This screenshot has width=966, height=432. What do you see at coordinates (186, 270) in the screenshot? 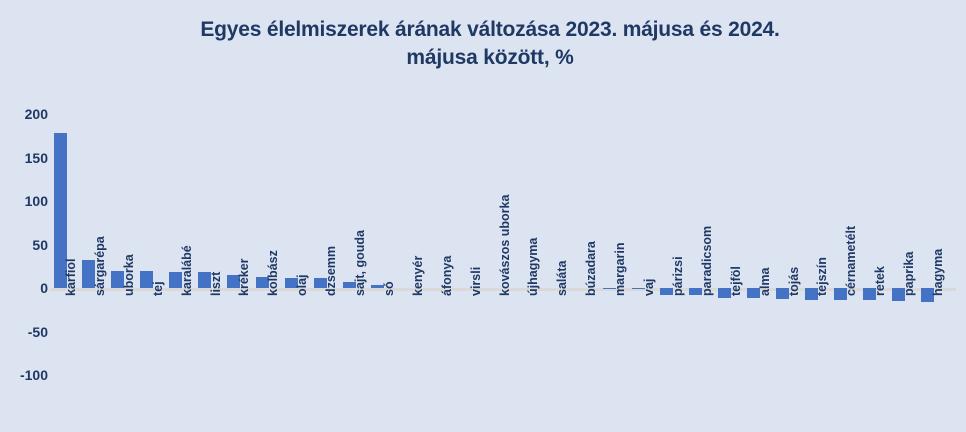
I see `x-axis-category-label: karalábé` at bounding box center [186, 270].